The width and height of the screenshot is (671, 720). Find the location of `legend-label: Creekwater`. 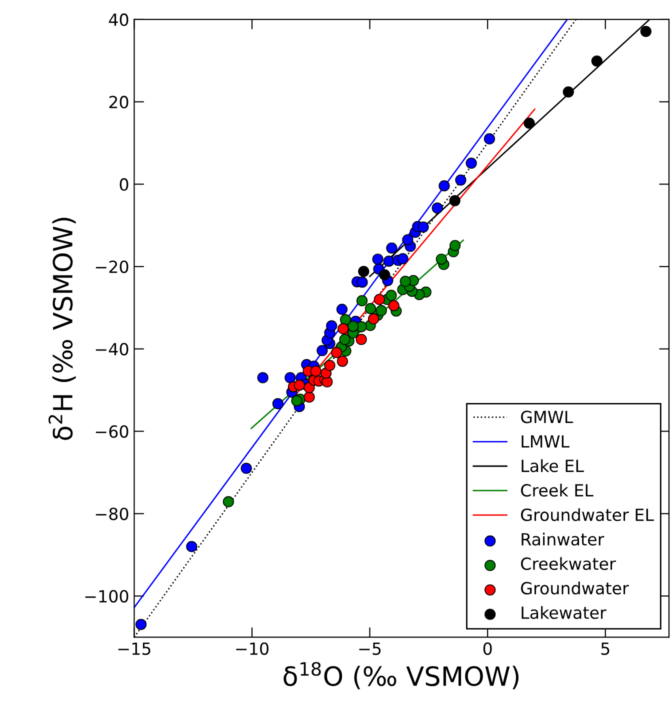

legend-label: Creekwater is located at coordinates (568, 563).